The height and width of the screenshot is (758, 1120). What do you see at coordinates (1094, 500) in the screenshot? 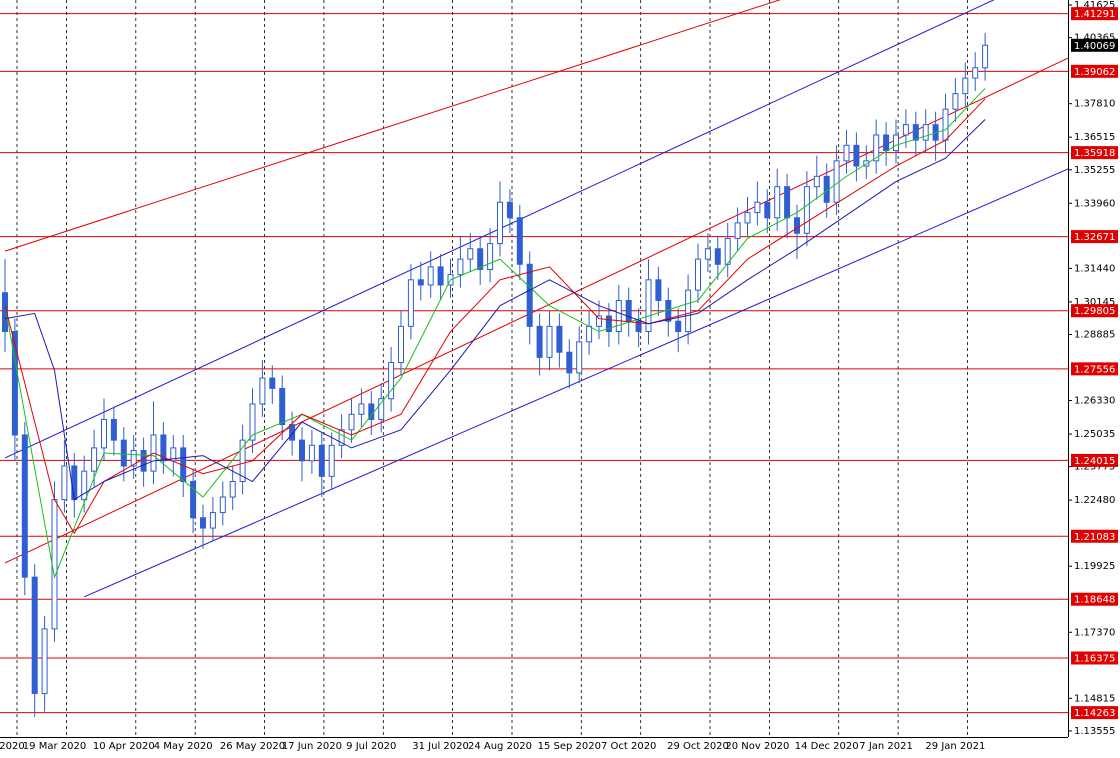
I see `y-tick-label: 1.22480` at bounding box center [1094, 500].